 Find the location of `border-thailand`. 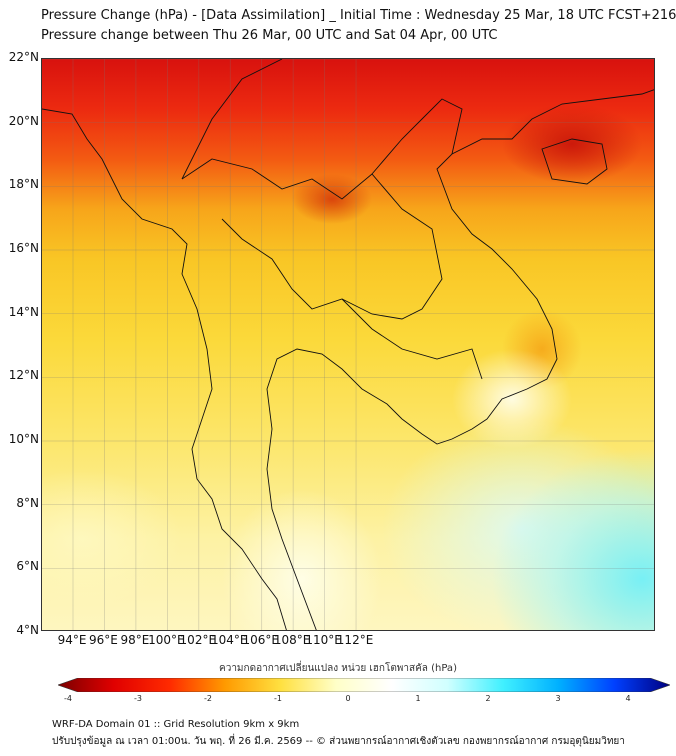

border-thailand is located at coordinates (312, 239).